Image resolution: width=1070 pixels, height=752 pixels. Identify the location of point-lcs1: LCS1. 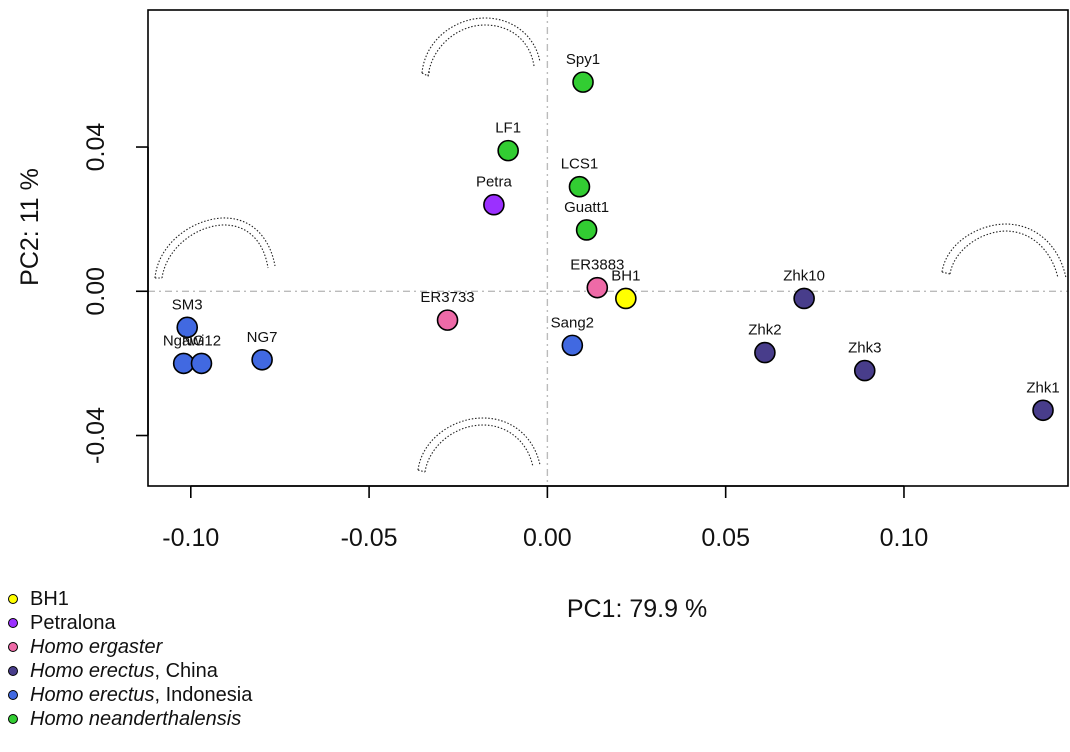
(580, 177).